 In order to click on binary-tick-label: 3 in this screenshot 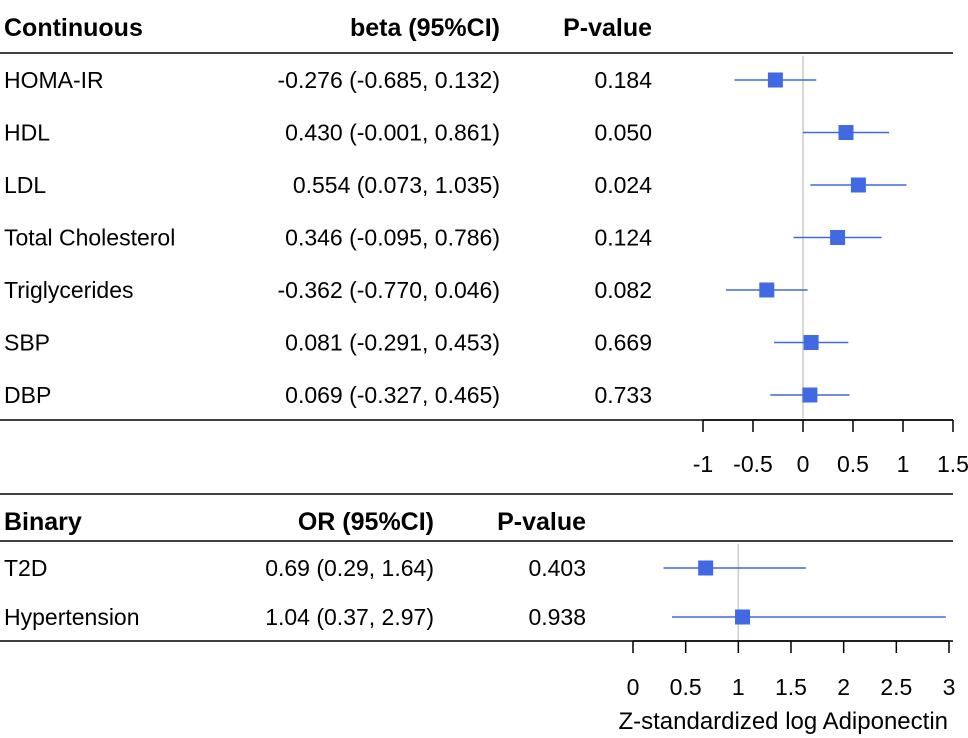, I will do `click(949, 687)`.